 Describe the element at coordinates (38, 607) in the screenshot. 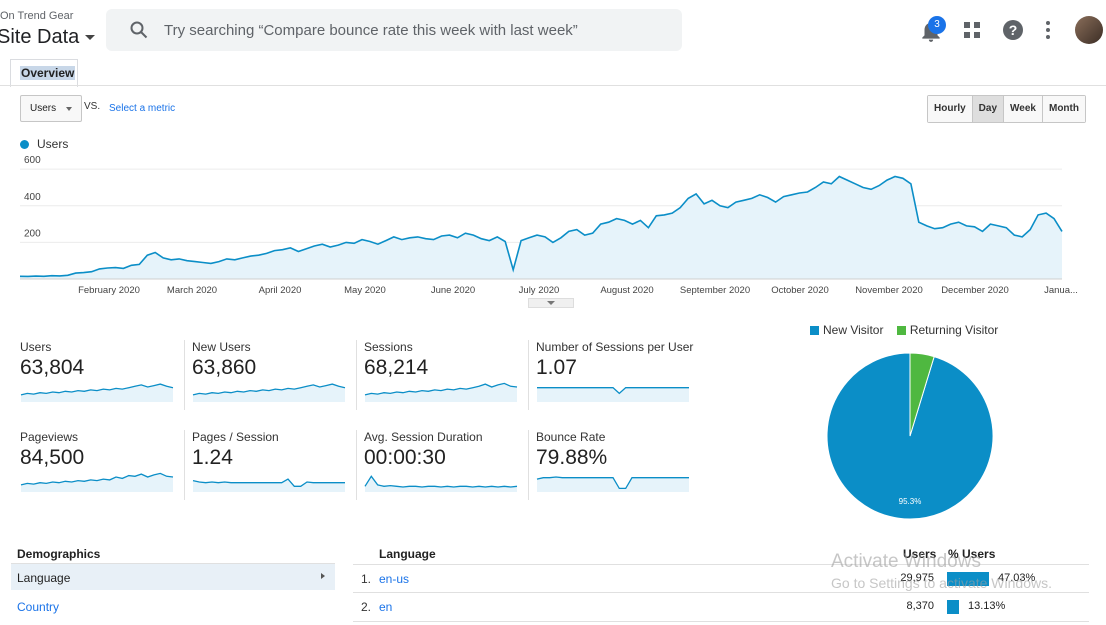

I see `demographics-item-country: Country` at that location.